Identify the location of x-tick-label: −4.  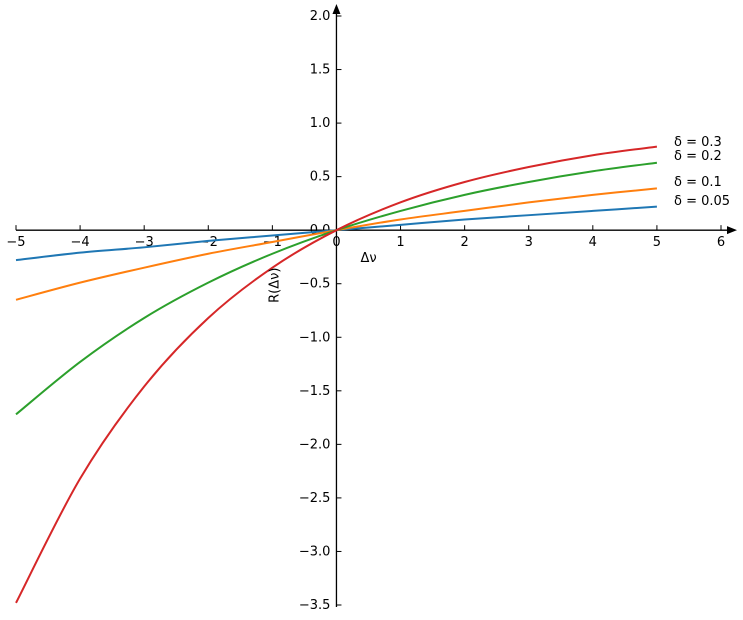
(80, 242).